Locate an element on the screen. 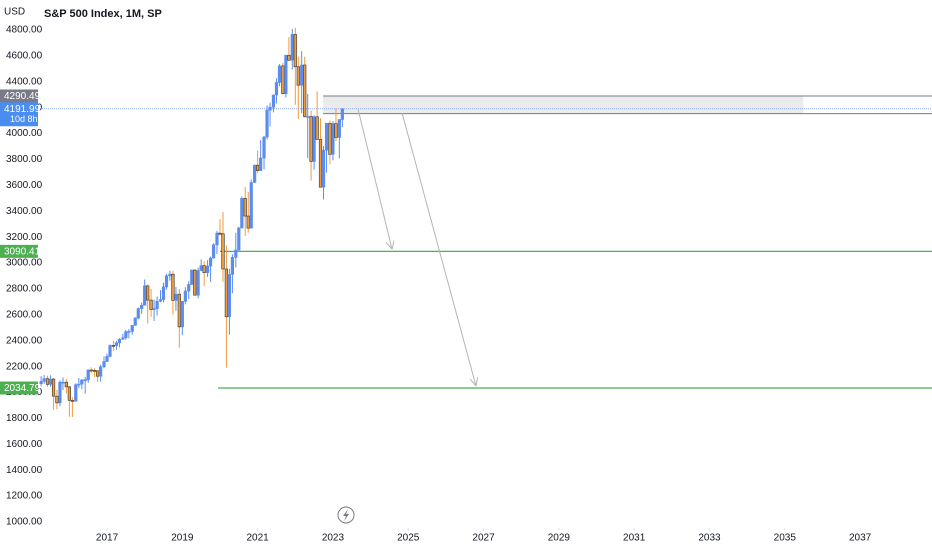 The width and height of the screenshot is (932, 550). y-tick-label: 2200.00 is located at coordinates (24, 366).